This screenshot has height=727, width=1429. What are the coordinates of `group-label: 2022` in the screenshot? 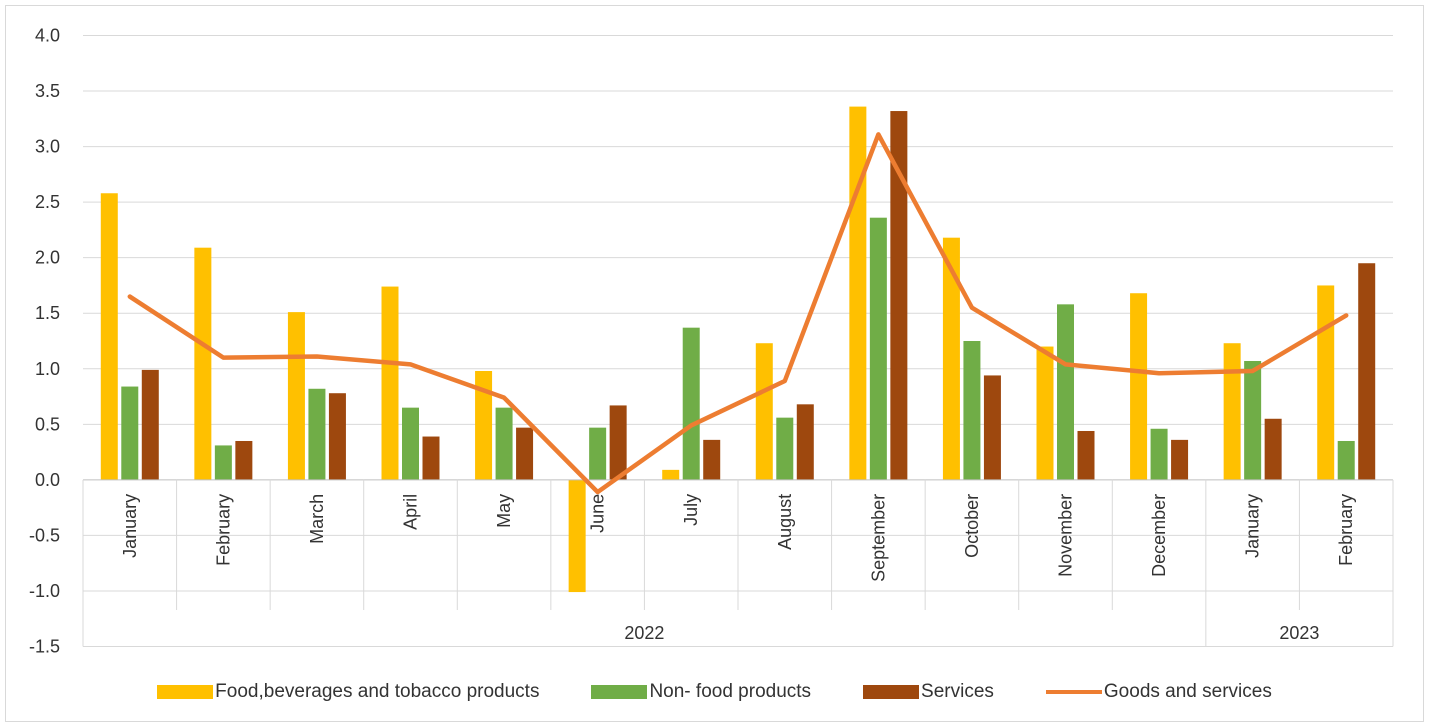 It's located at (644, 633).